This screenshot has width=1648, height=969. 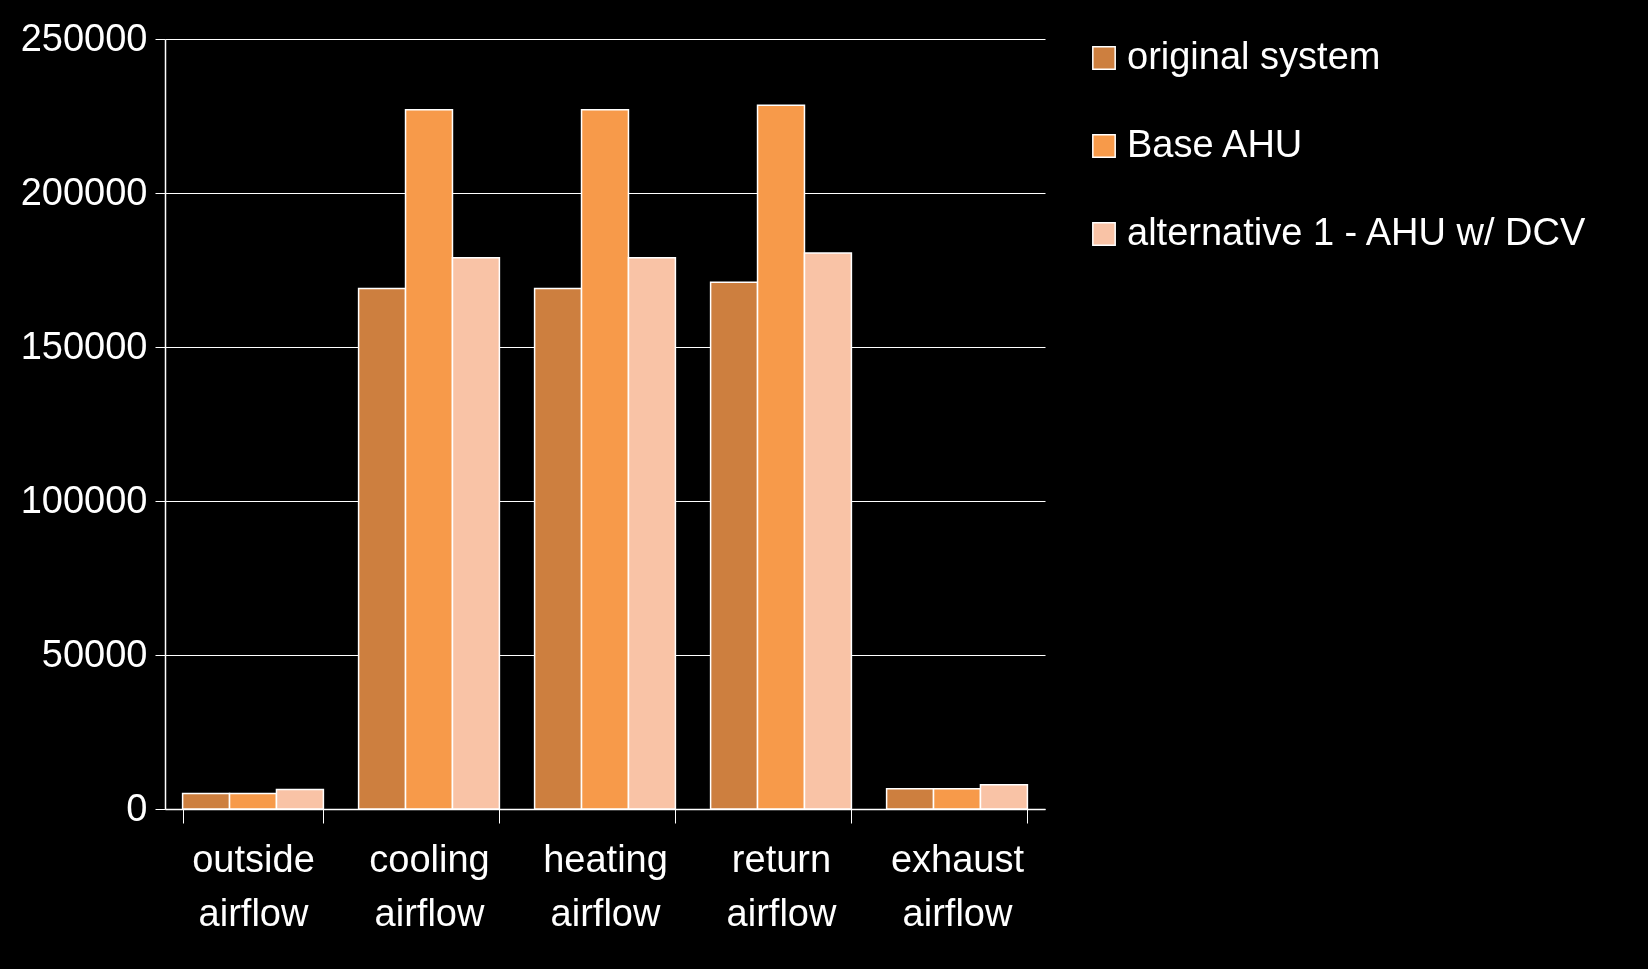 What do you see at coordinates (781, 885) in the screenshot?
I see `x-tick-label: return airflow` at bounding box center [781, 885].